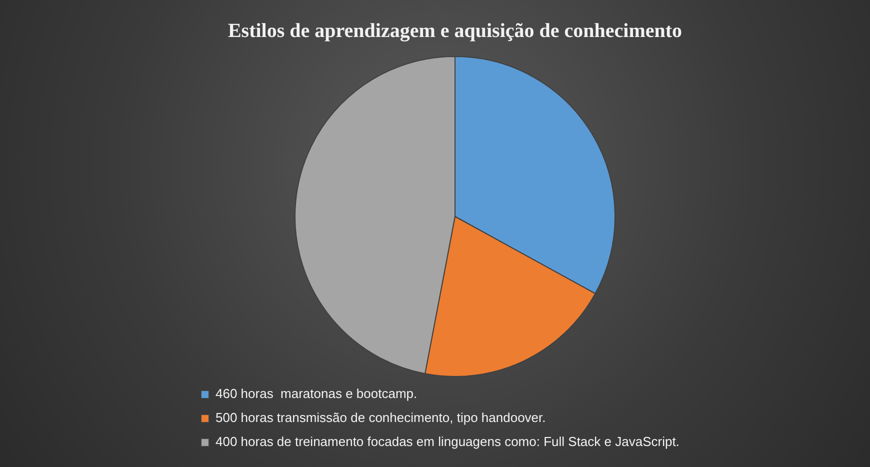 The height and width of the screenshot is (467, 870). Describe the element at coordinates (381, 418) in the screenshot. I see `legend-label: 500 horas transmissão de conhecimento, tipo handoover.` at that location.